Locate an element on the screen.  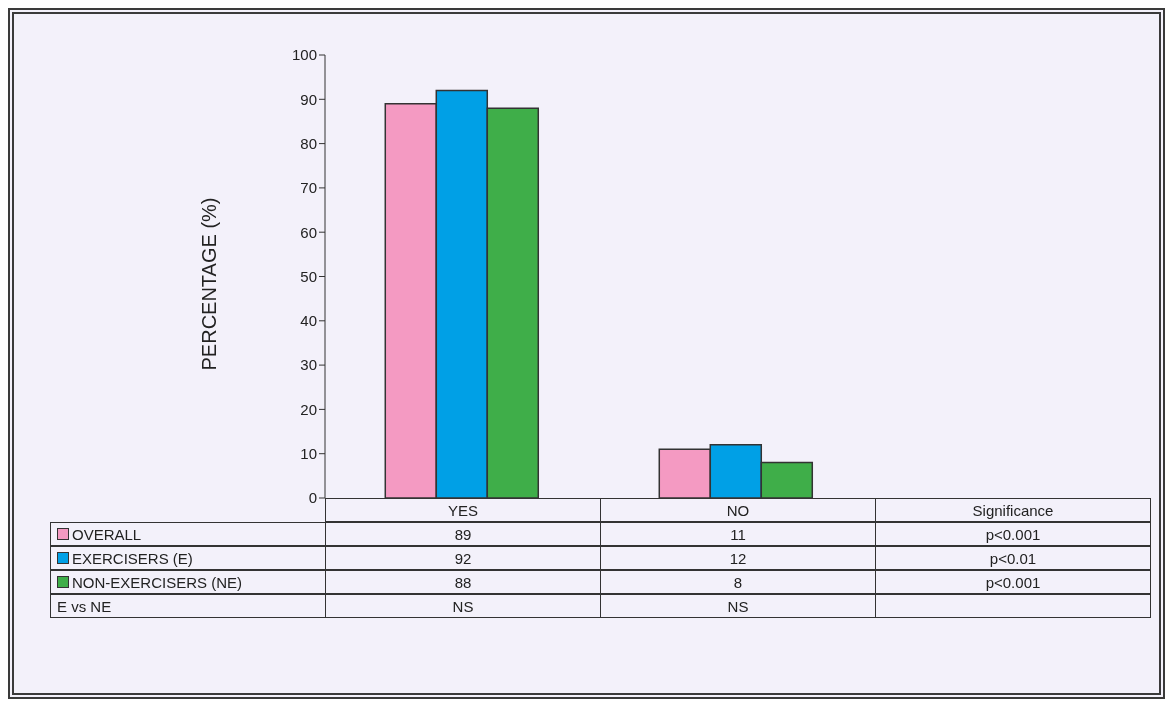
data-label: 12 is located at coordinates (738, 558).